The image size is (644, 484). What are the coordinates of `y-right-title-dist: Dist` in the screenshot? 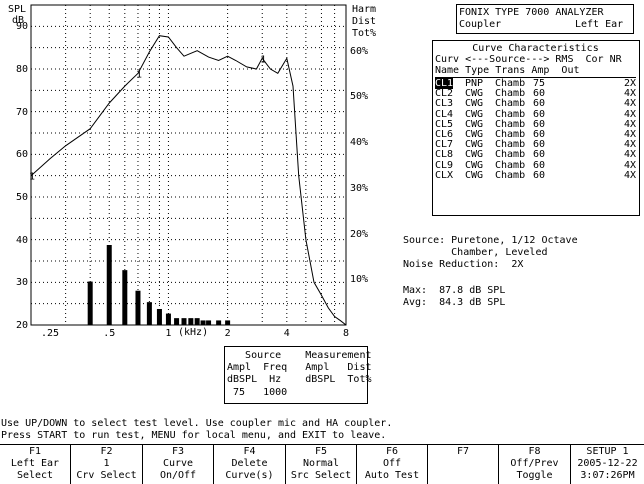 It's located at (364, 21).